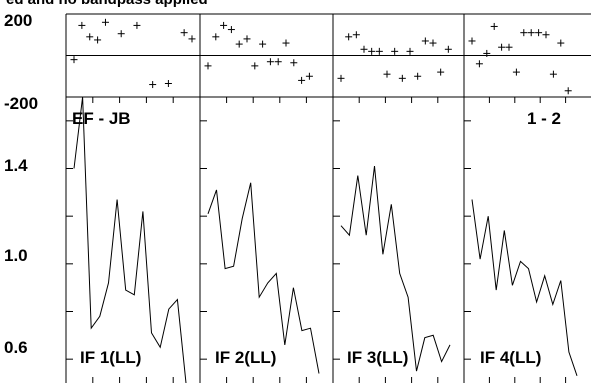 This screenshot has width=591, height=383. Describe the element at coordinates (245, 357) in the screenshot. I see `panel-label-if2: IF 2(LL)` at that location.